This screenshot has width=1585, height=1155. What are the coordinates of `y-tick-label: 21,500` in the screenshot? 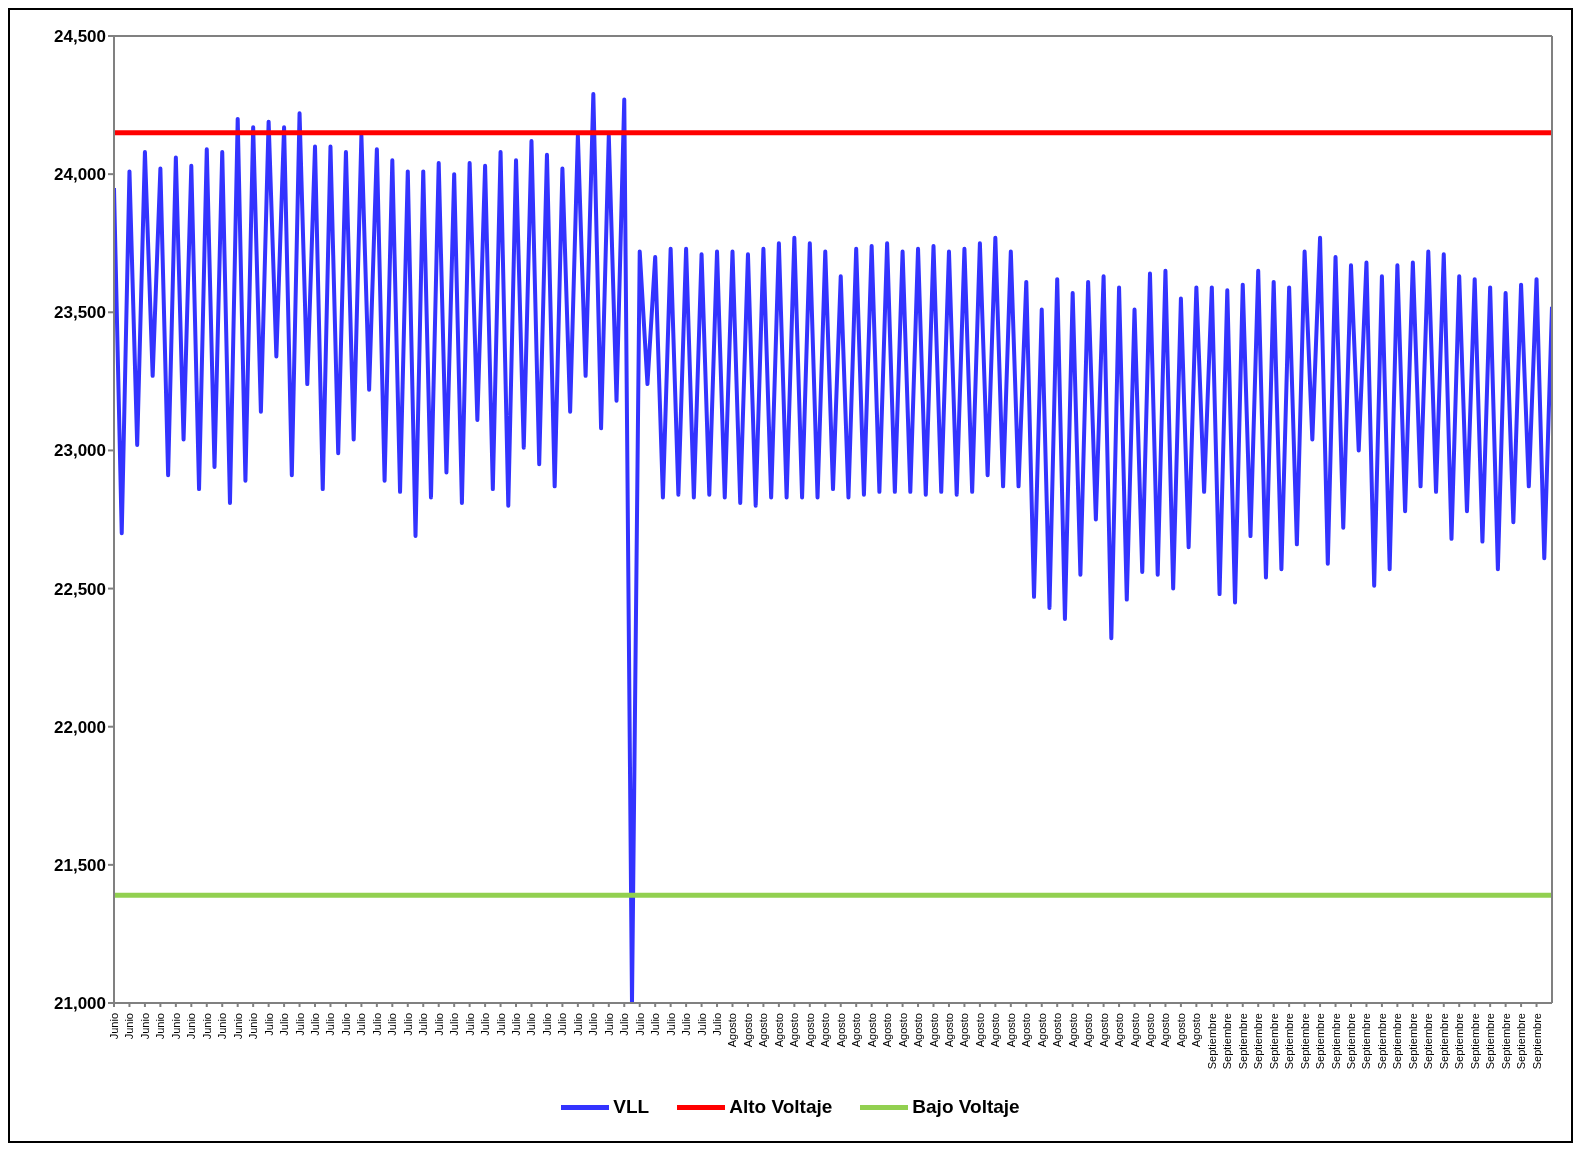 It's located at (80, 865).